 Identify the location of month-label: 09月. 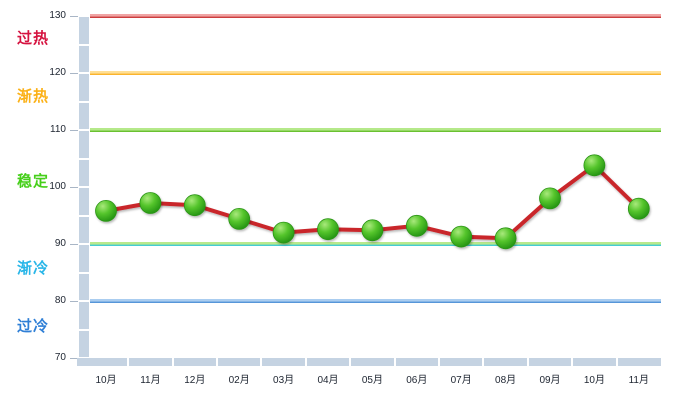
(550, 380).